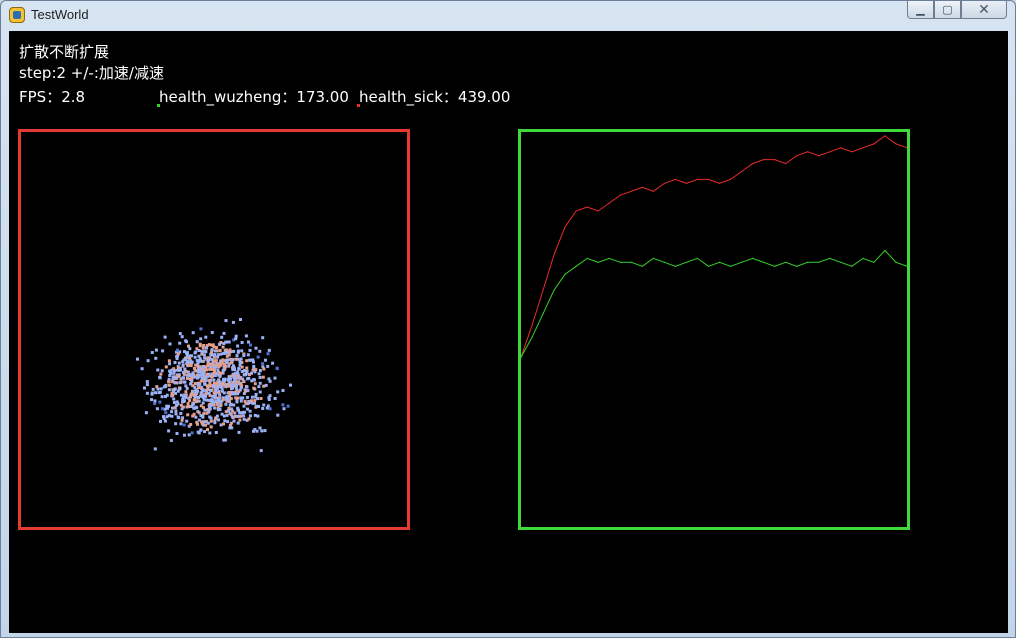 The image size is (1016, 638). What do you see at coordinates (947, 10) in the screenshot?
I see `maximize-button: ▢` at bounding box center [947, 10].